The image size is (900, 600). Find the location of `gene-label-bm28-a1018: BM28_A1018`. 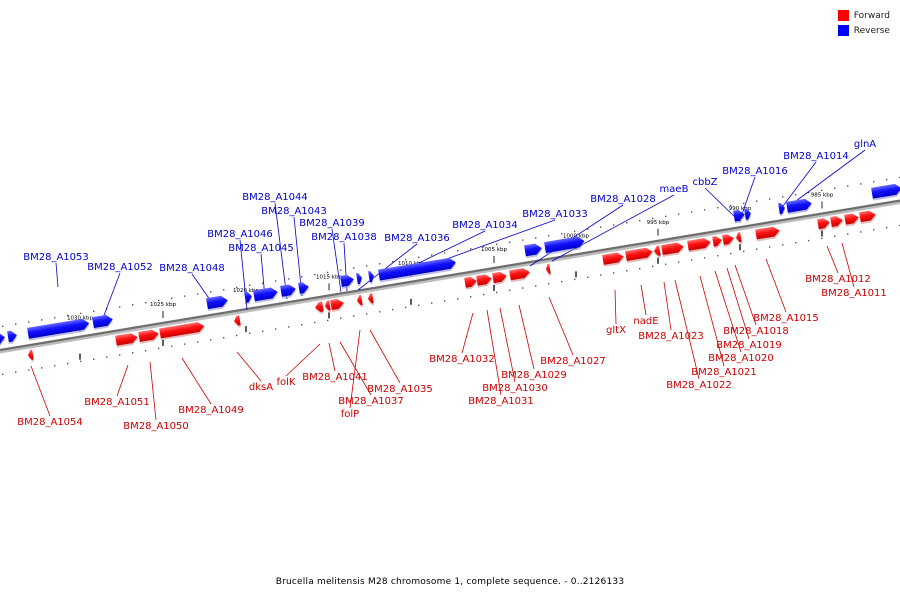

gene-label-bm28-a1018: BM28_A1018 is located at coordinates (756, 331).